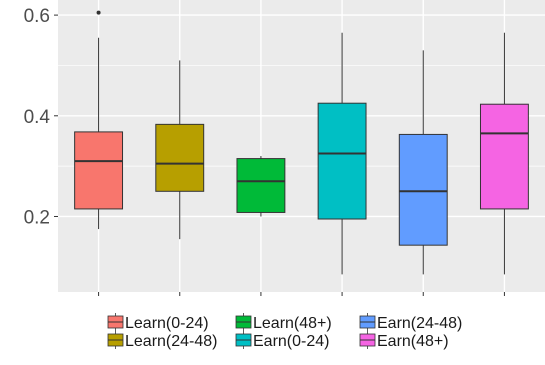 This screenshot has height=365, width=545. Describe the element at coordinates (37, 117) in the screenshot. I see `y-tick-label: 0.4` at that location.